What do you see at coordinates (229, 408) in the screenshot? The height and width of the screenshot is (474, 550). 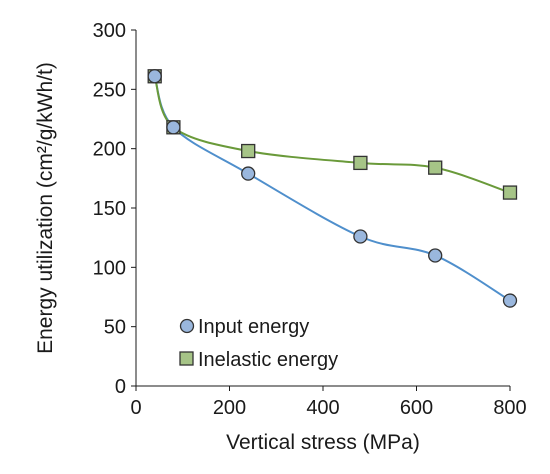 I see `x-tick-label: 200` at bounding box center [229, 408].